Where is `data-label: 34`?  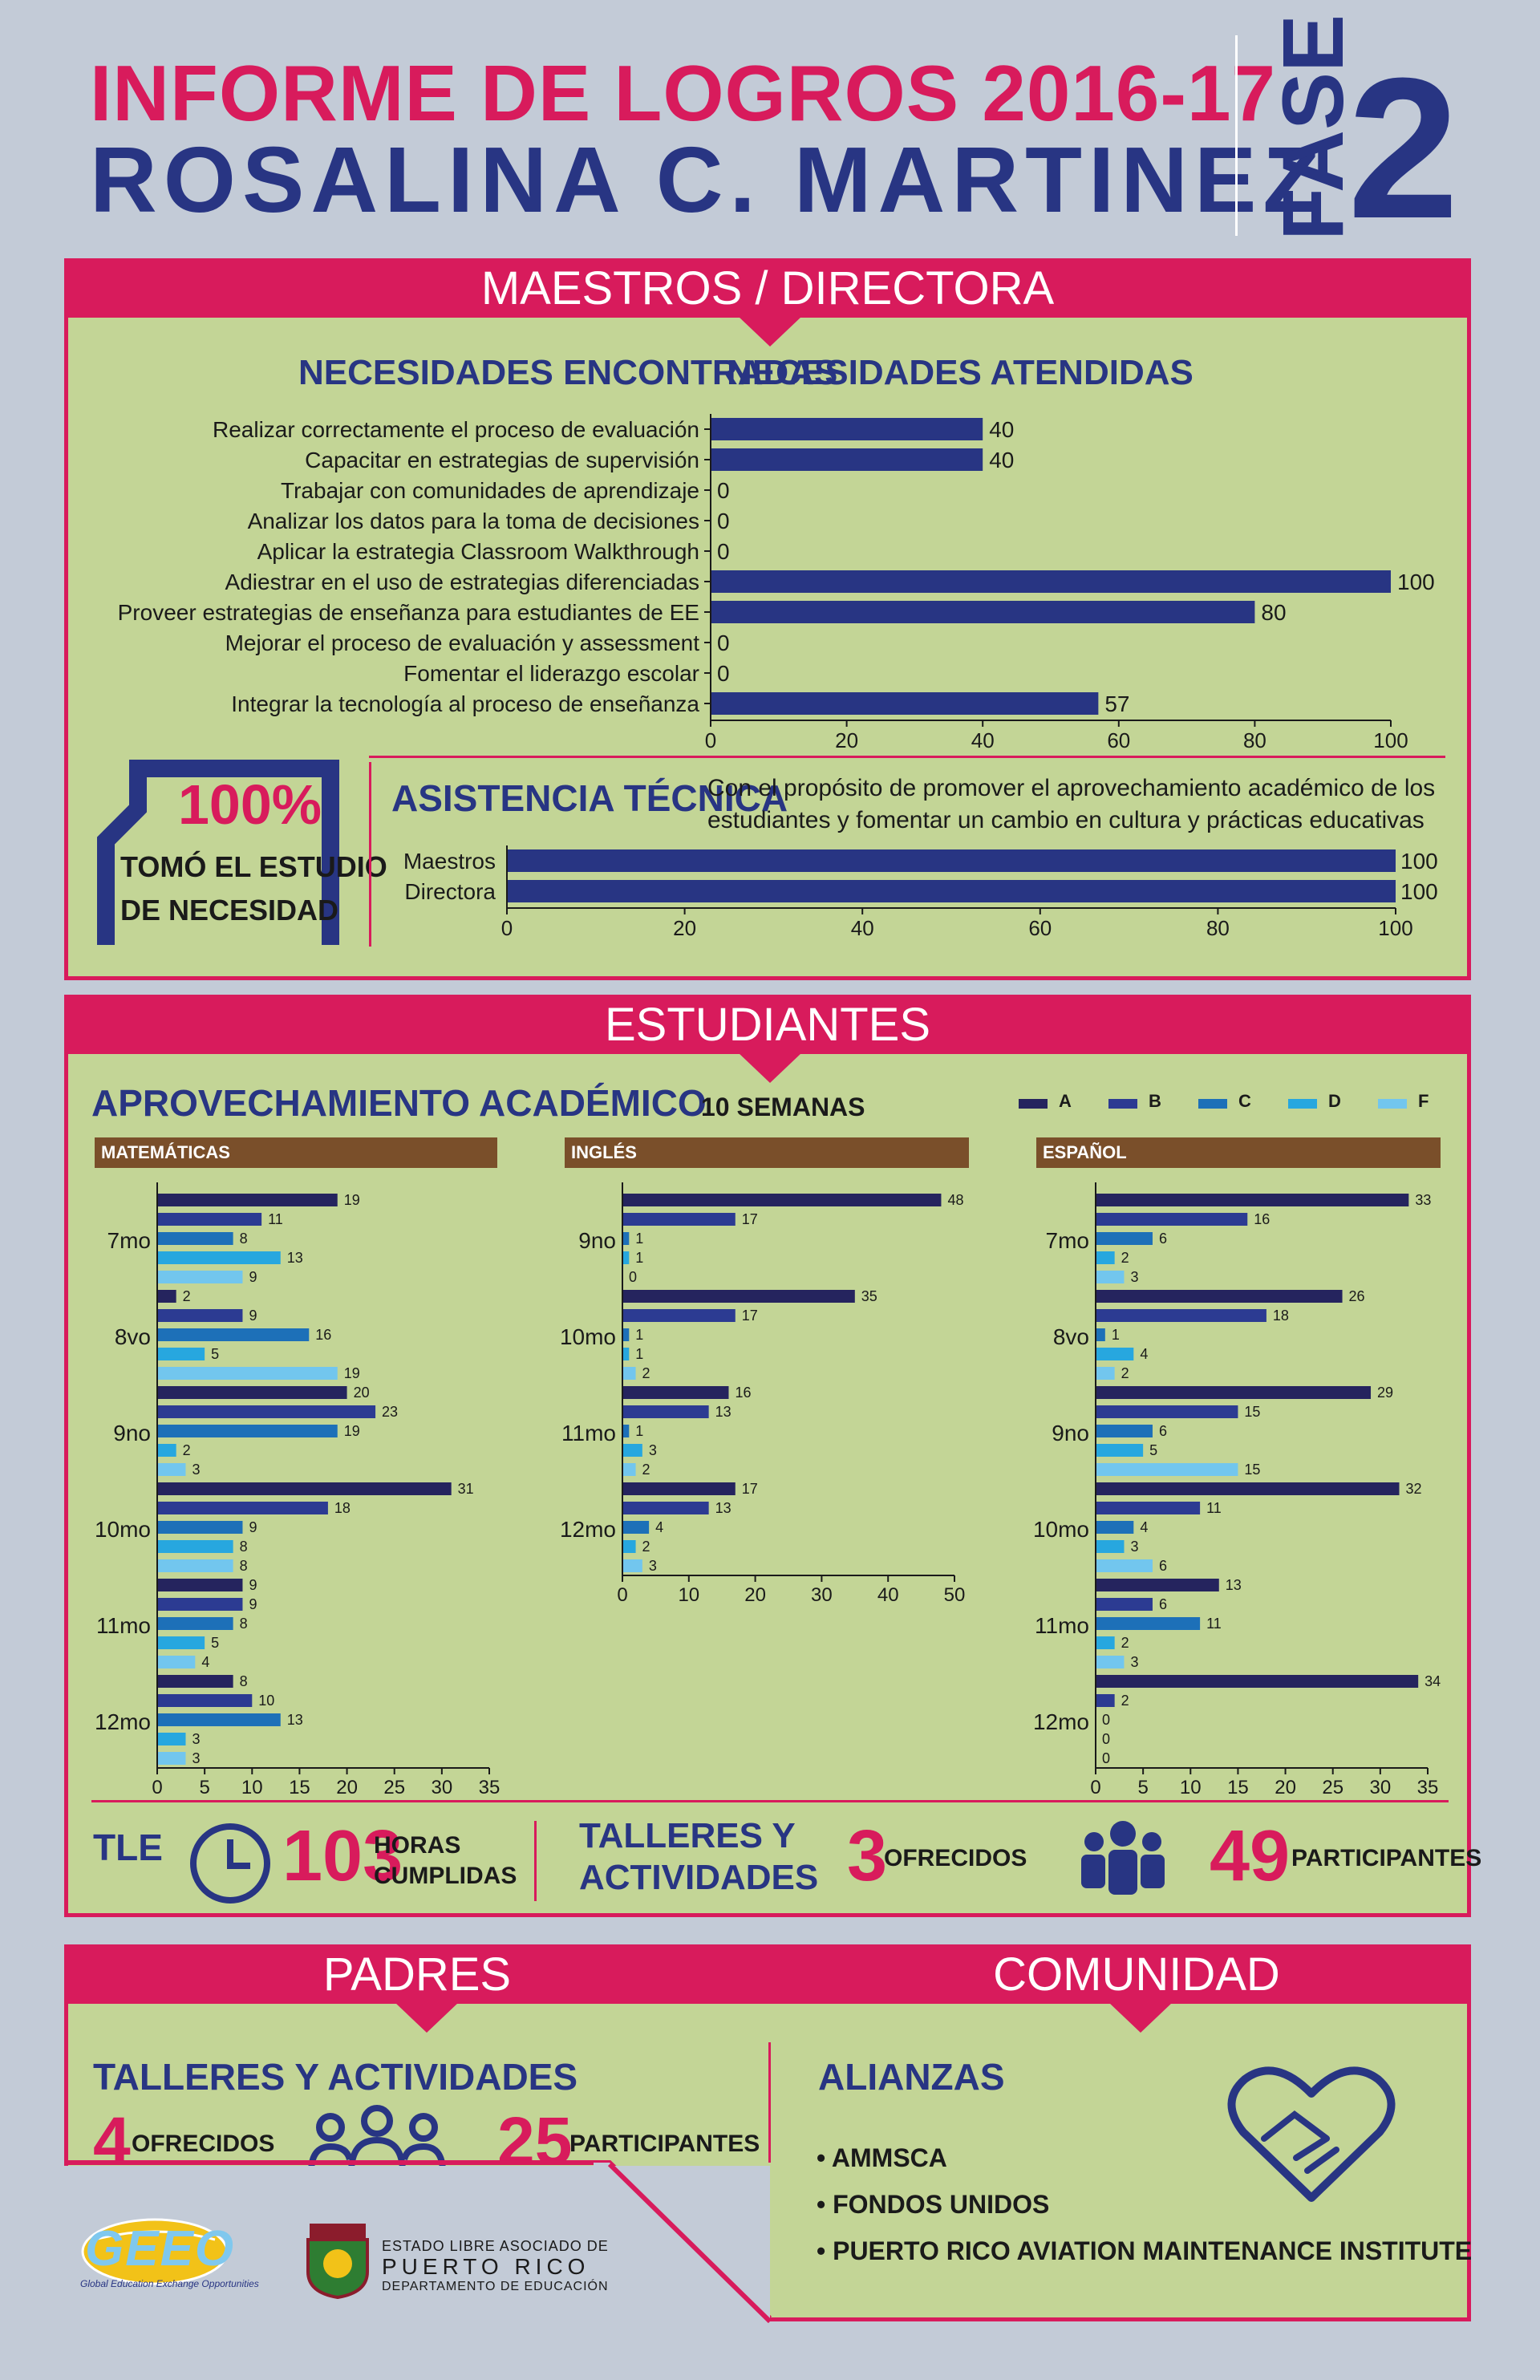
data-label: 34 is located at coordinates (1432, 1681).